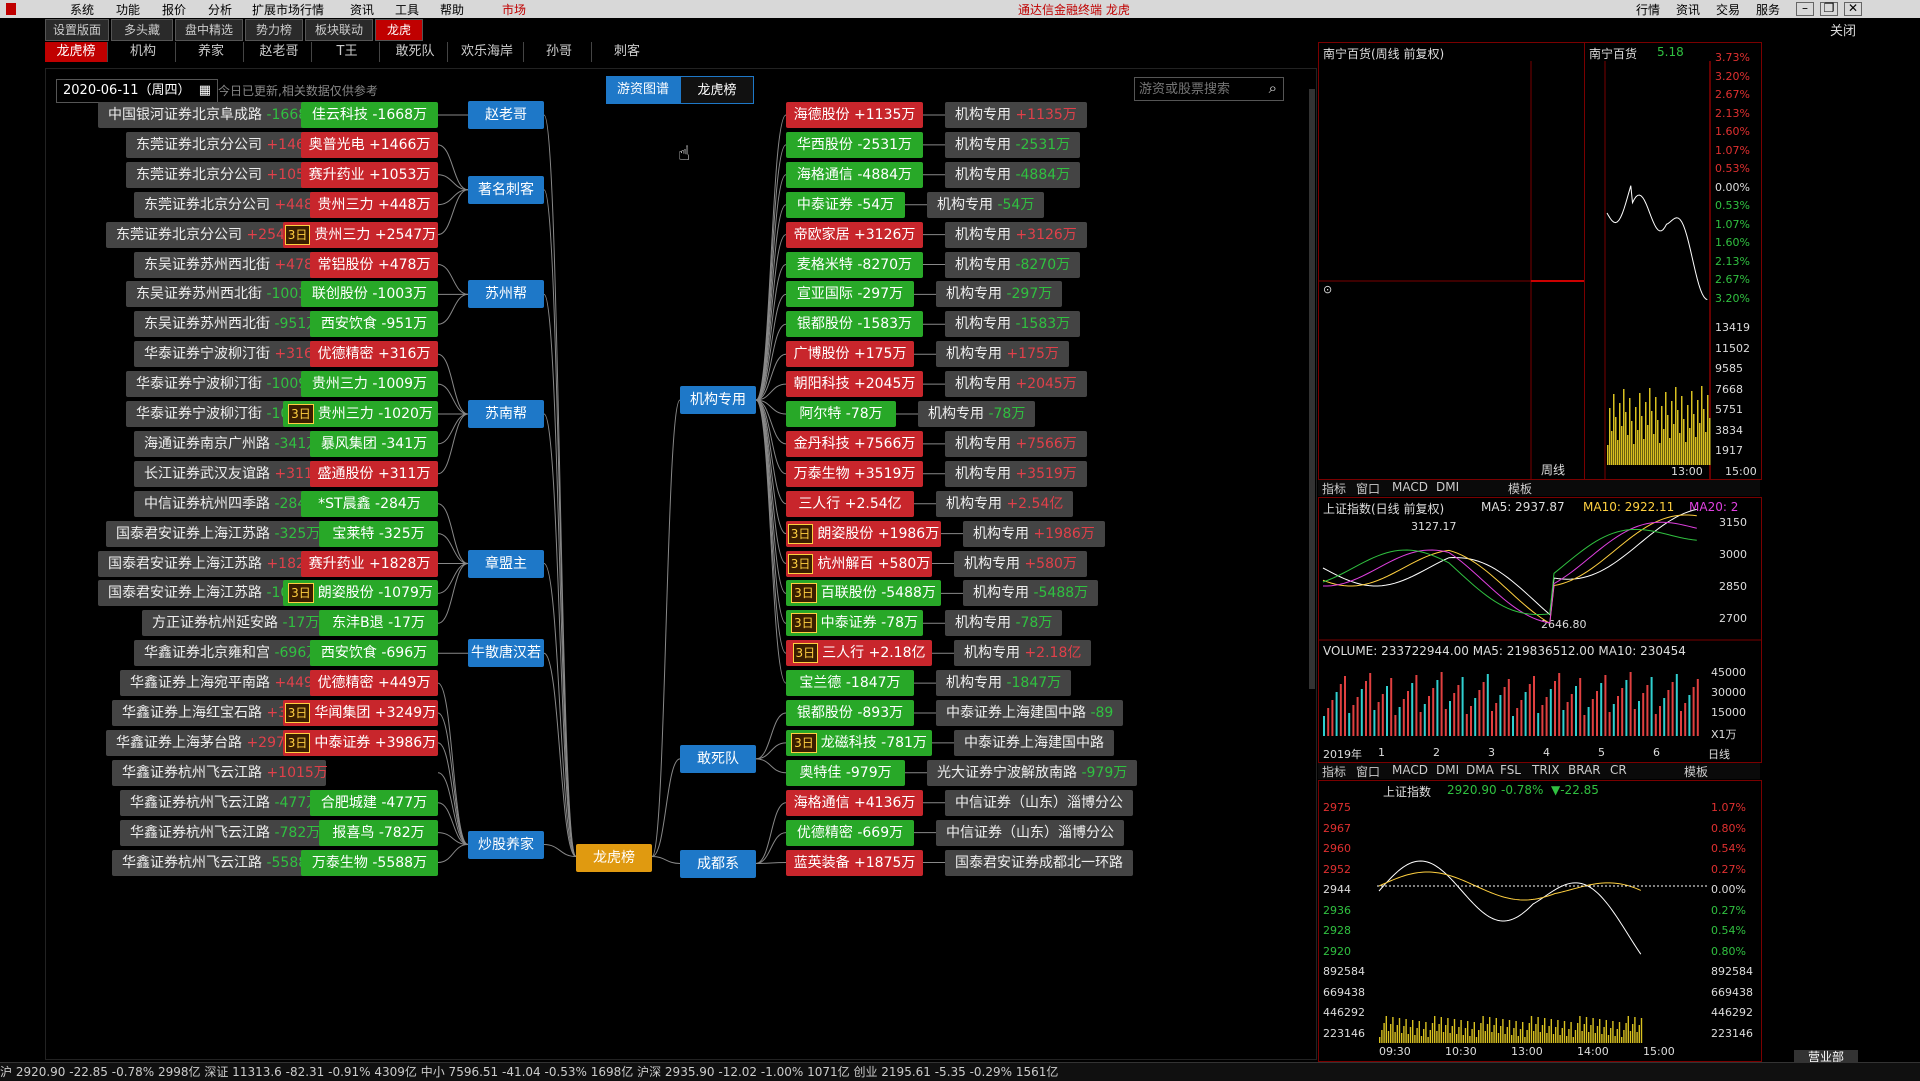 The image size is (1920, 1081). Describe the element at coordinates (1032, 772) in the screenshot. I see `seat-node: 光大证券宁波解放南路 -979万` at that location.